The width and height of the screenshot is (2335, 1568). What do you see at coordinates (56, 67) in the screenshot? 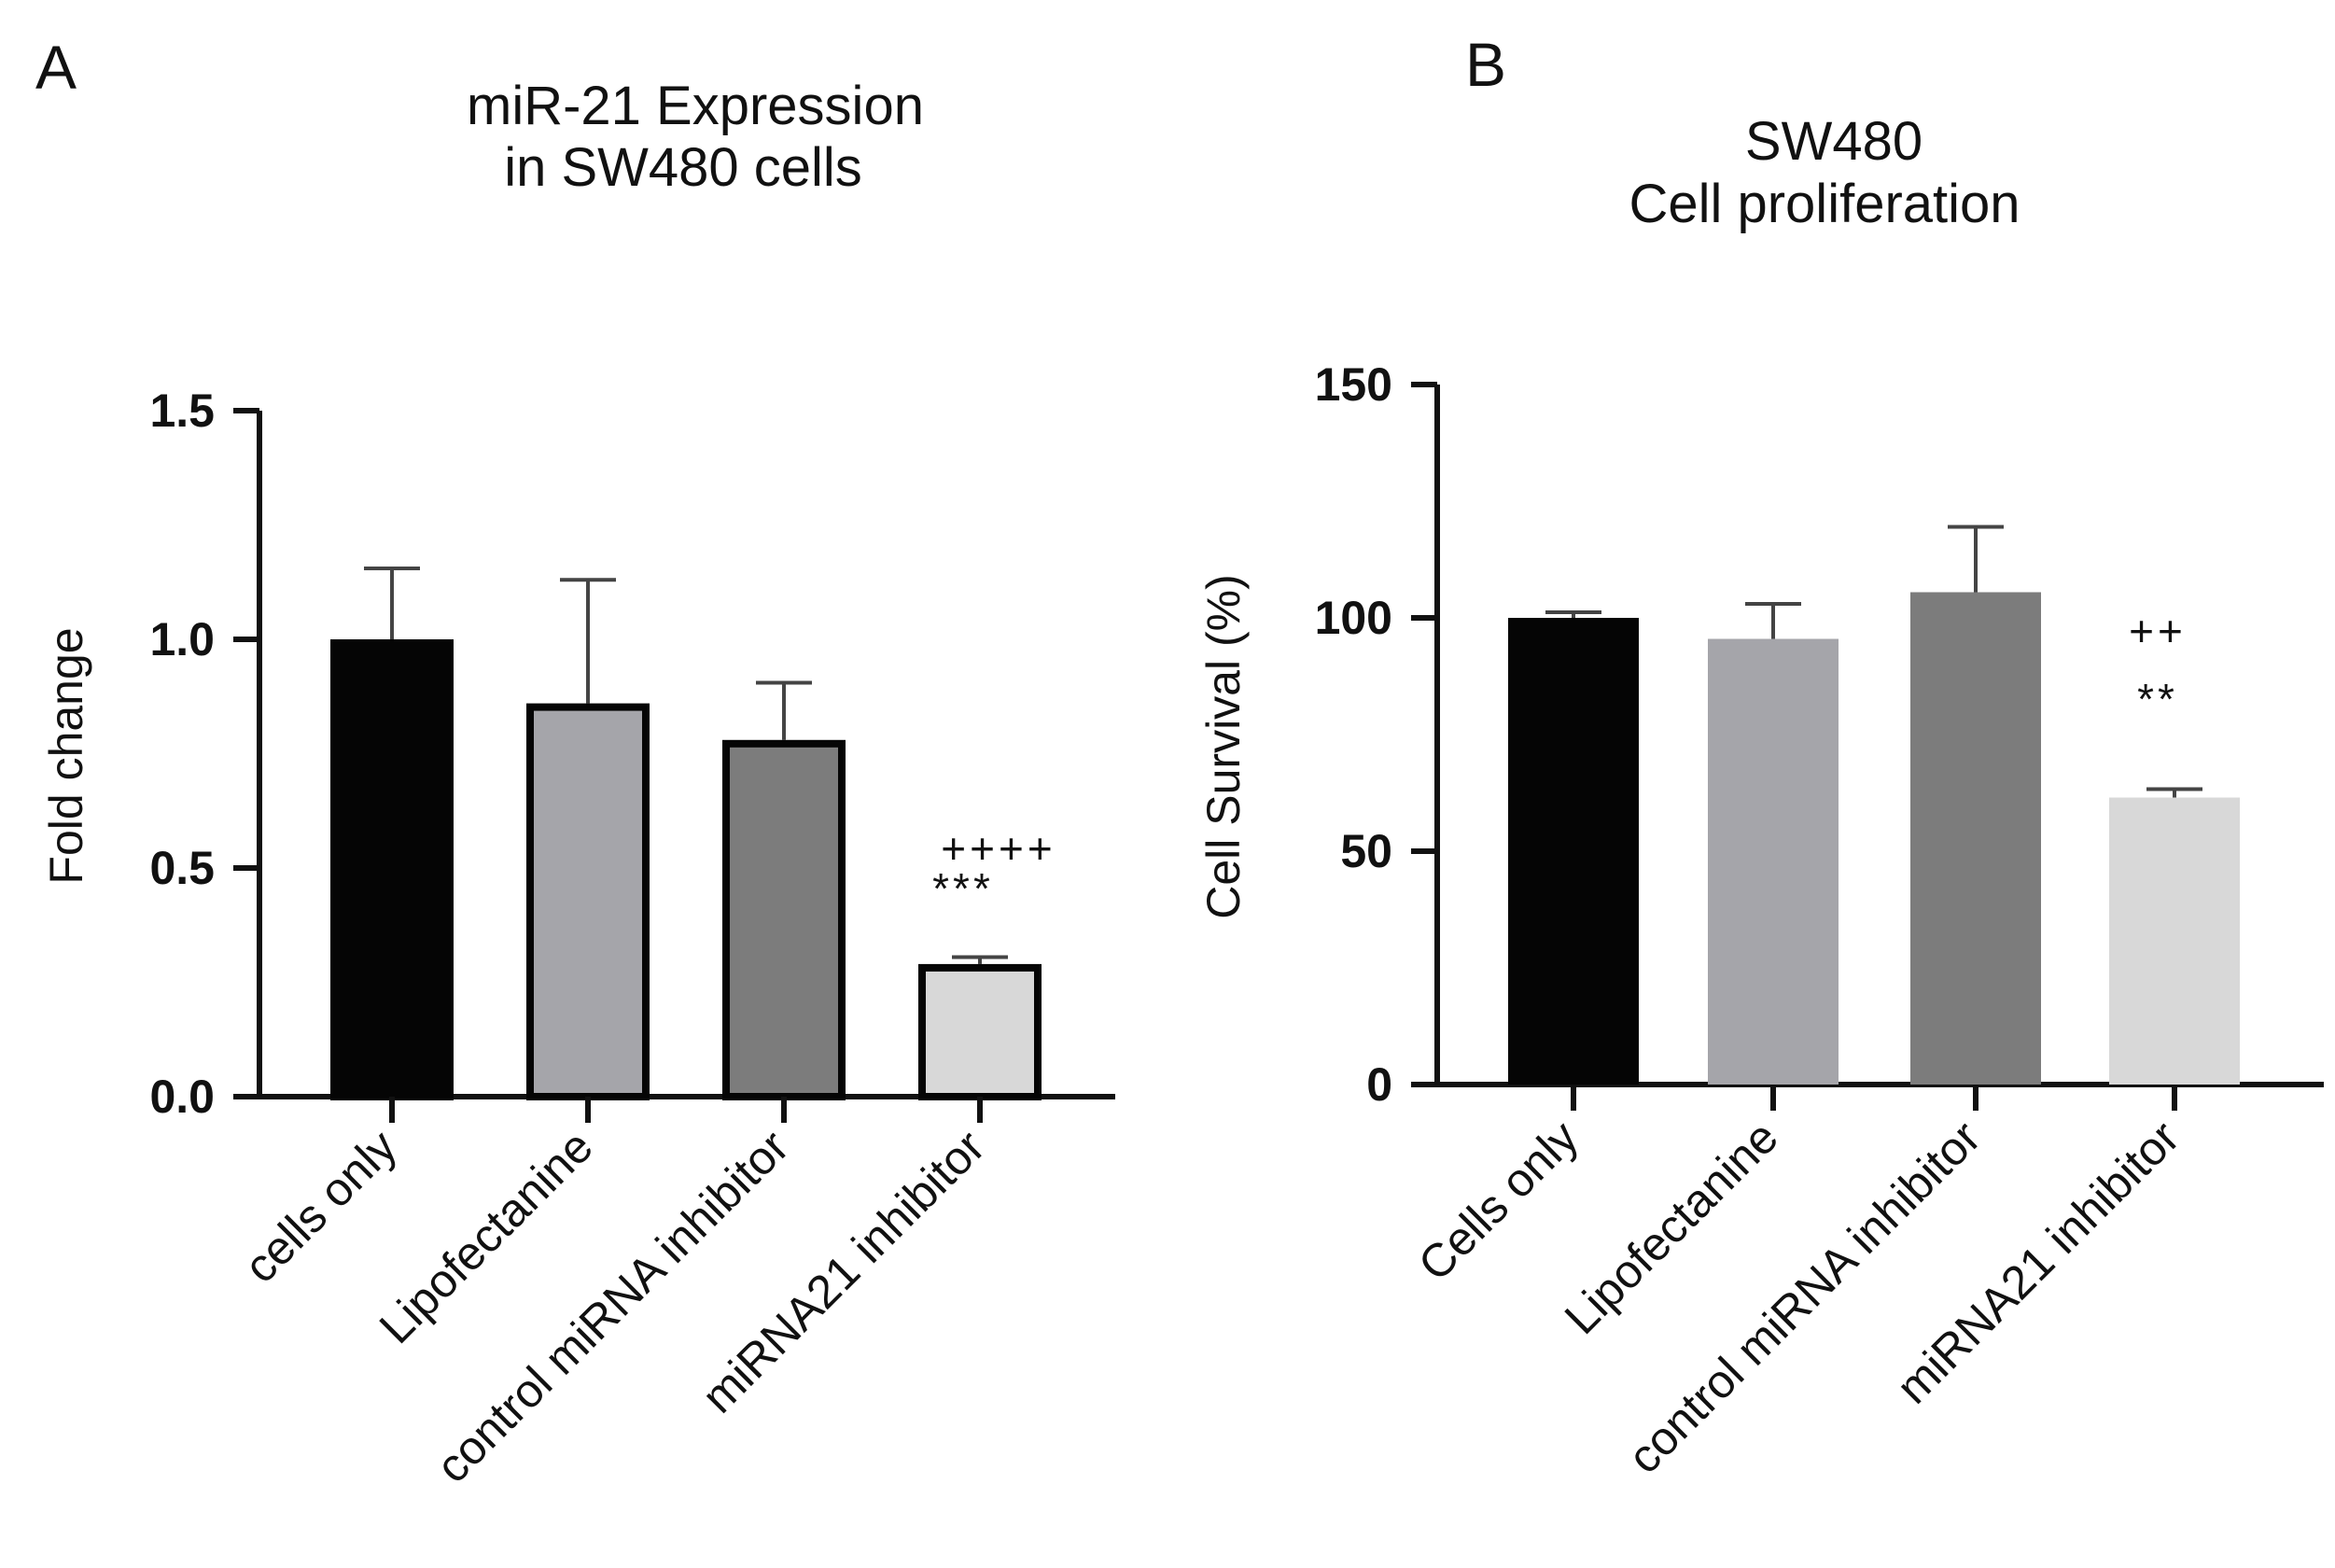
I see `panel-a-letter: A` at bounding box center [56, 67].